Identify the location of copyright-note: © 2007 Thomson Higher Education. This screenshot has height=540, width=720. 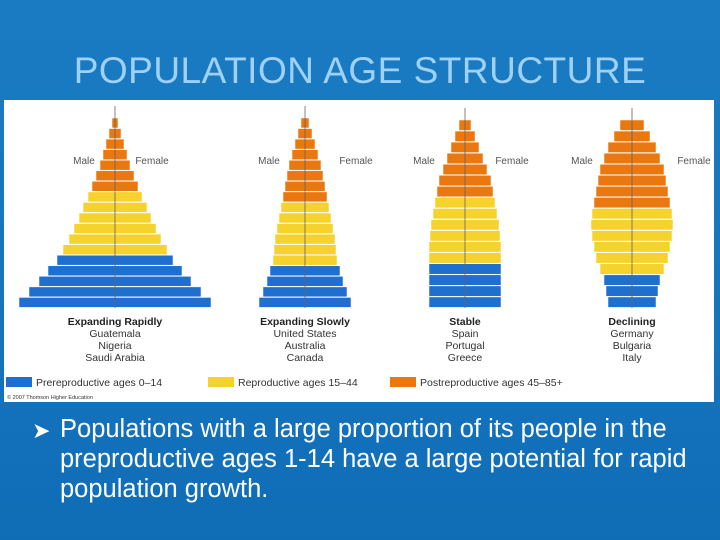
(50, 397).